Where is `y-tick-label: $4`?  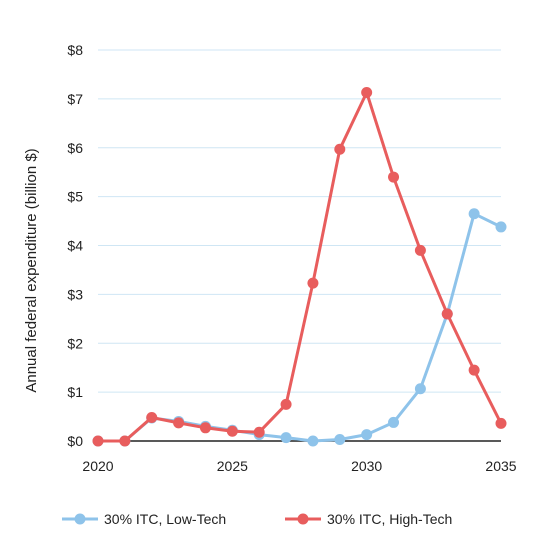 y-tick-label: $4 is located at coordinates (75, 246).